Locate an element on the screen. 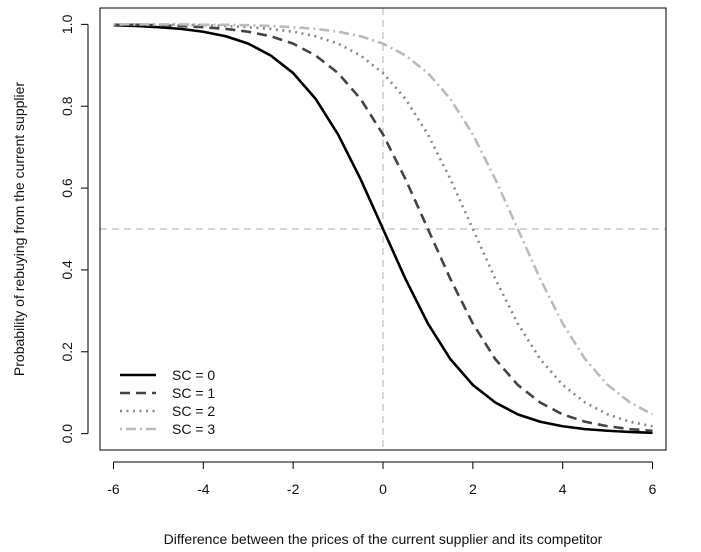 The image size is (701, 552). legend-label: SC = 1 is located at coordinates (193, 393).